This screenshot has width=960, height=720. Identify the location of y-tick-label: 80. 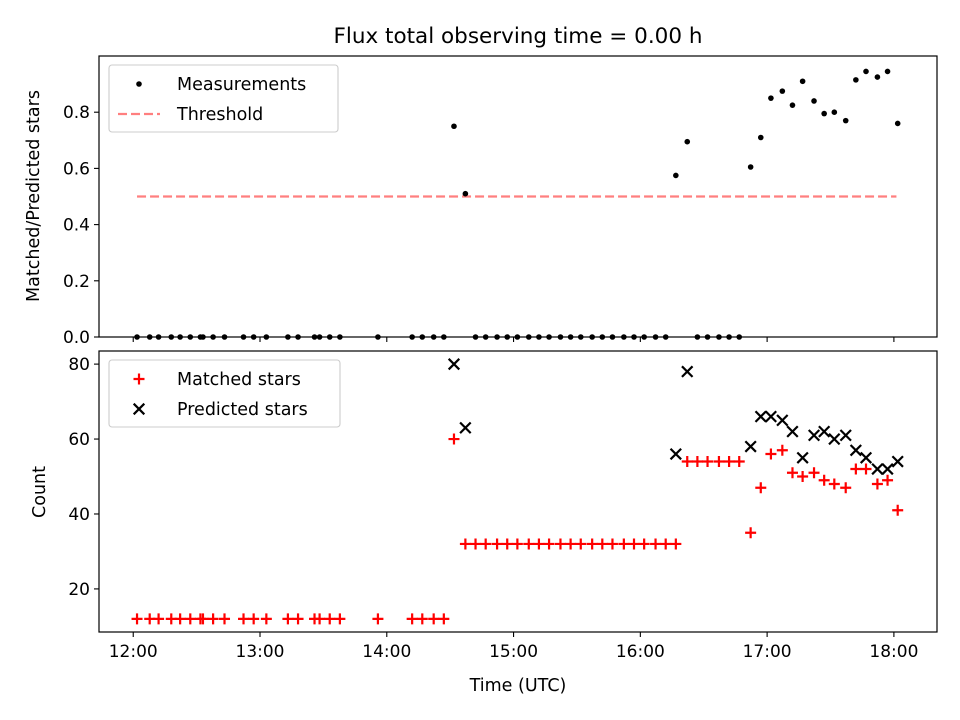
(79, 365).